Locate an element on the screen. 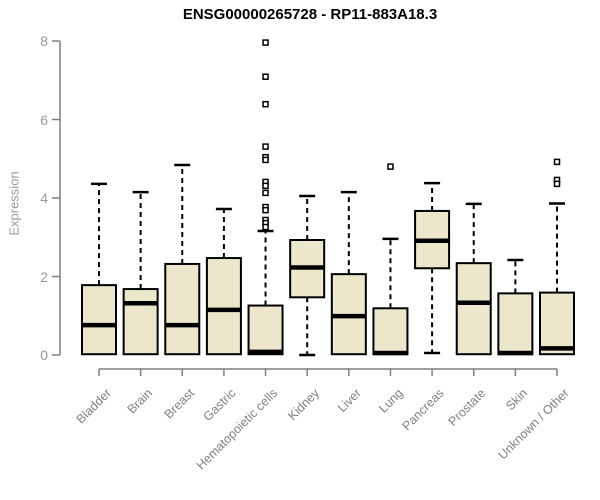  box-Lung is located at coordinates (390, 331).